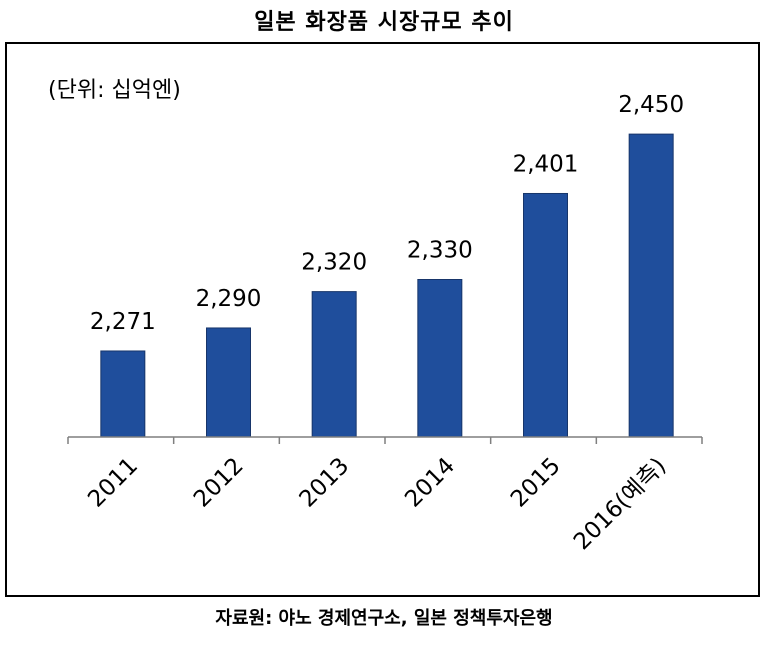 This screenshot has width=768, height=646. Describe the element at coordinates (536, 483) in the screenshot. I see `x-tick-label: 2015` at that location.